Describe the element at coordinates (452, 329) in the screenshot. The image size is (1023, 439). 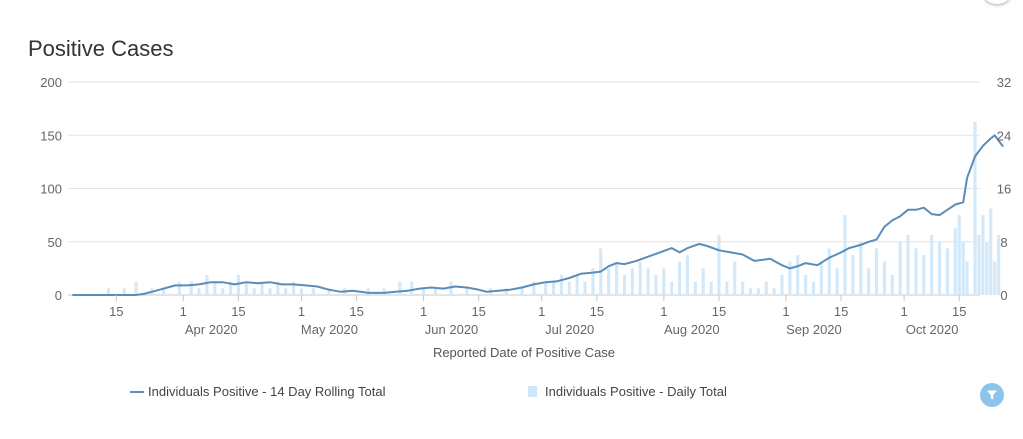
I see `x-month-label: Jun 2020` at that location.